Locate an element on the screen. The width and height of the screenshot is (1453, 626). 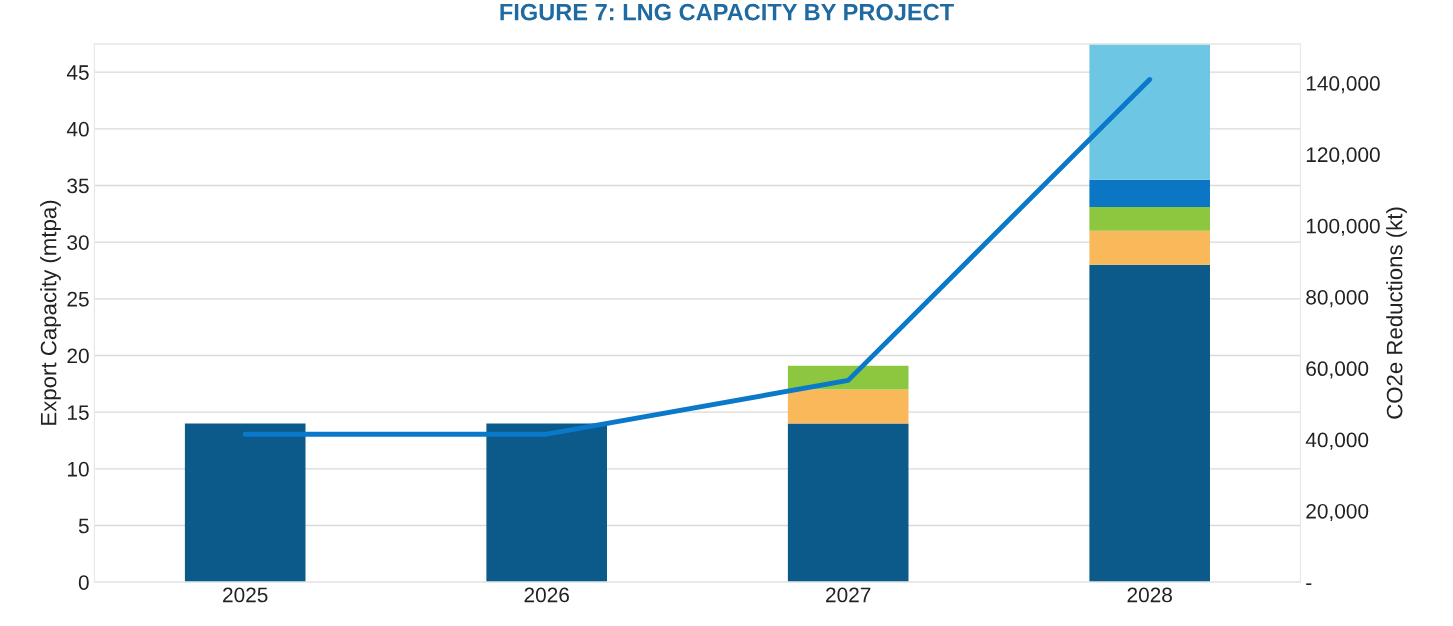
y2-tick-label: 120,000 is located at coordinates (1343, 156).